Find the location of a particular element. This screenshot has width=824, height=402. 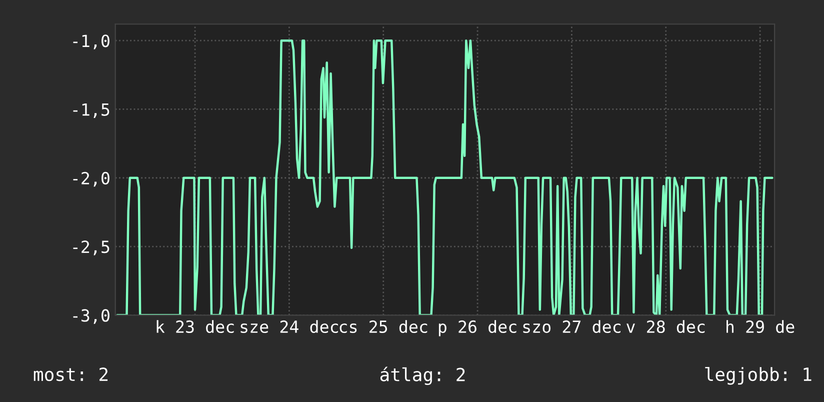

text: legjobb: 1 is located at coordinates (758, 376).